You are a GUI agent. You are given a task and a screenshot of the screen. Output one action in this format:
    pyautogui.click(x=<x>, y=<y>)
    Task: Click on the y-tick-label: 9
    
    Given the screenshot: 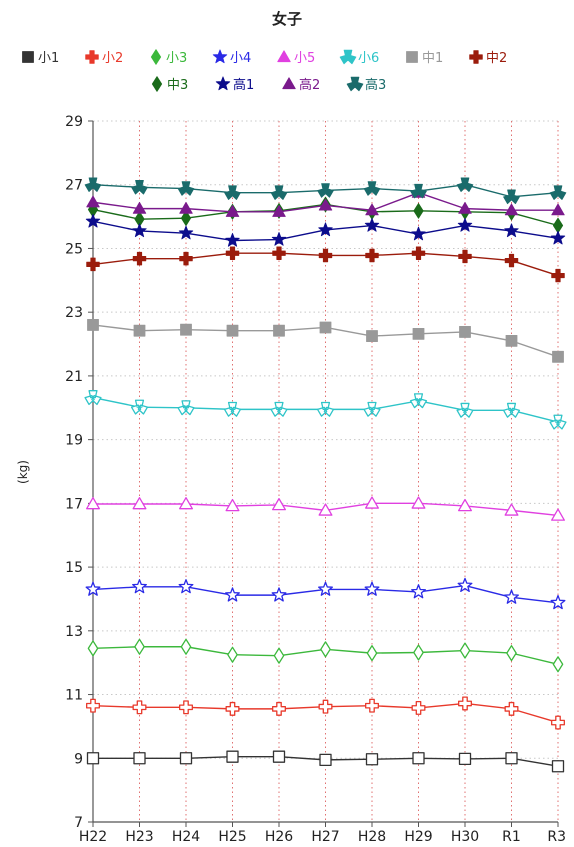 What is the action you would take?
    pyautogui.click(x=78, y=759)
    